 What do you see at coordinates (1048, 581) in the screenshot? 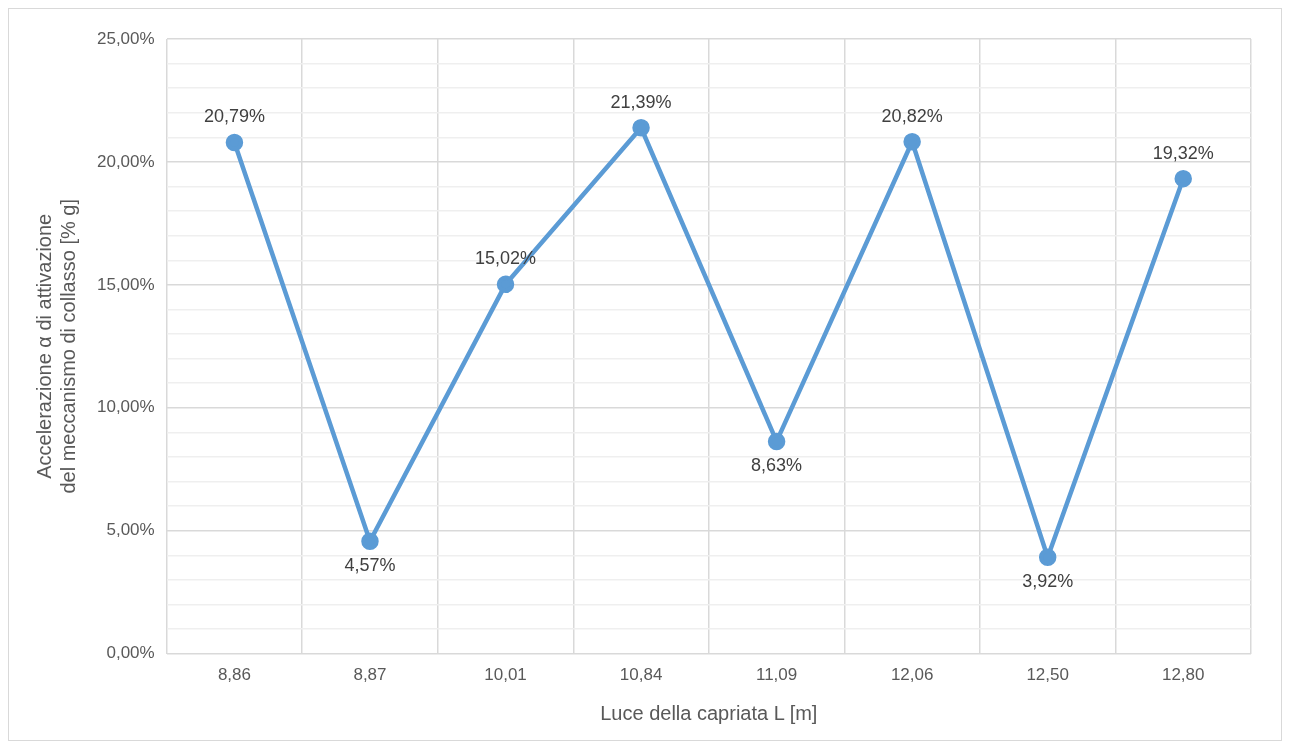
I see `data-label: 3,92%` at bounding box center [1048, 581].